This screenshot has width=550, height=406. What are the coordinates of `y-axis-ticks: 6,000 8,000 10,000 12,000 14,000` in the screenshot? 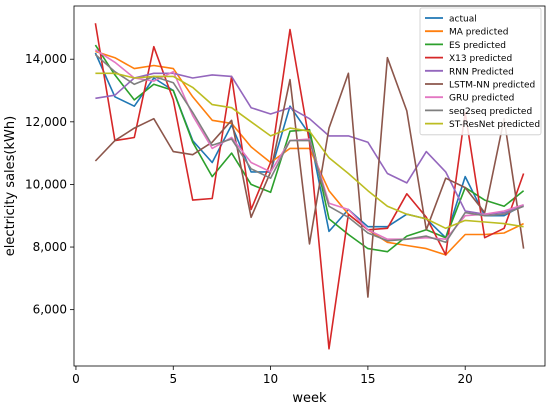 It's located at (49, 184).